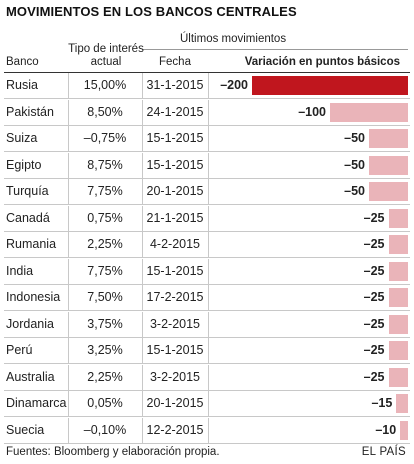  Describe the element at coordinates (22, 138) in the screenshot. I see `bank-name: Suiza` at that location.